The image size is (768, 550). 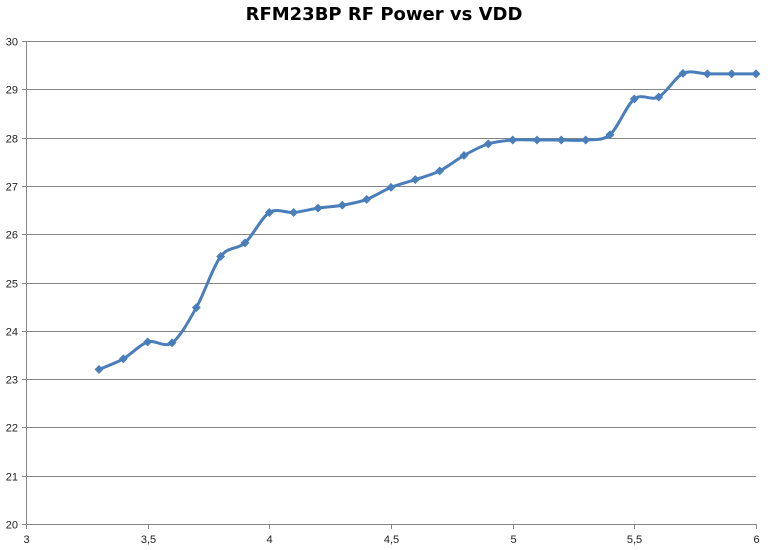 What do you see at coordinates (148, 540) in the screenshot?
I see `x-tick-label: 3,5` at bounding box center [148, 540].